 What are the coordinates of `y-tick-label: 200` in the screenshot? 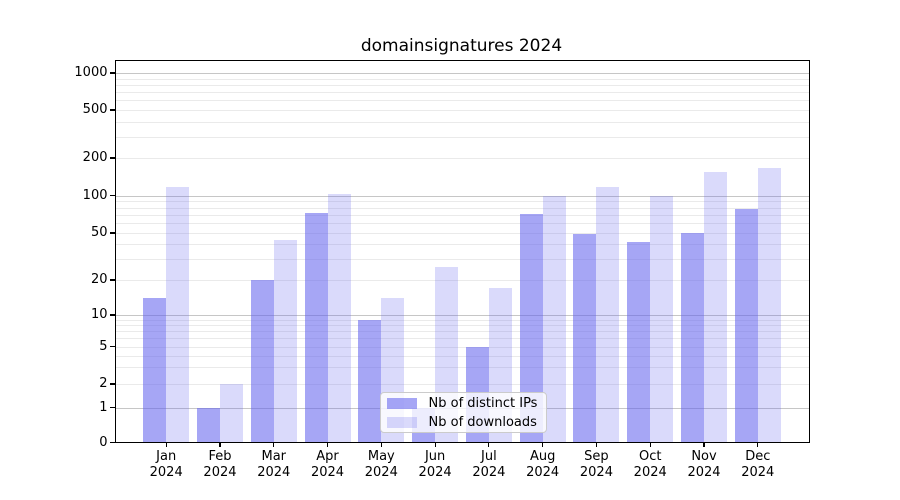 It's located at (95, 157).